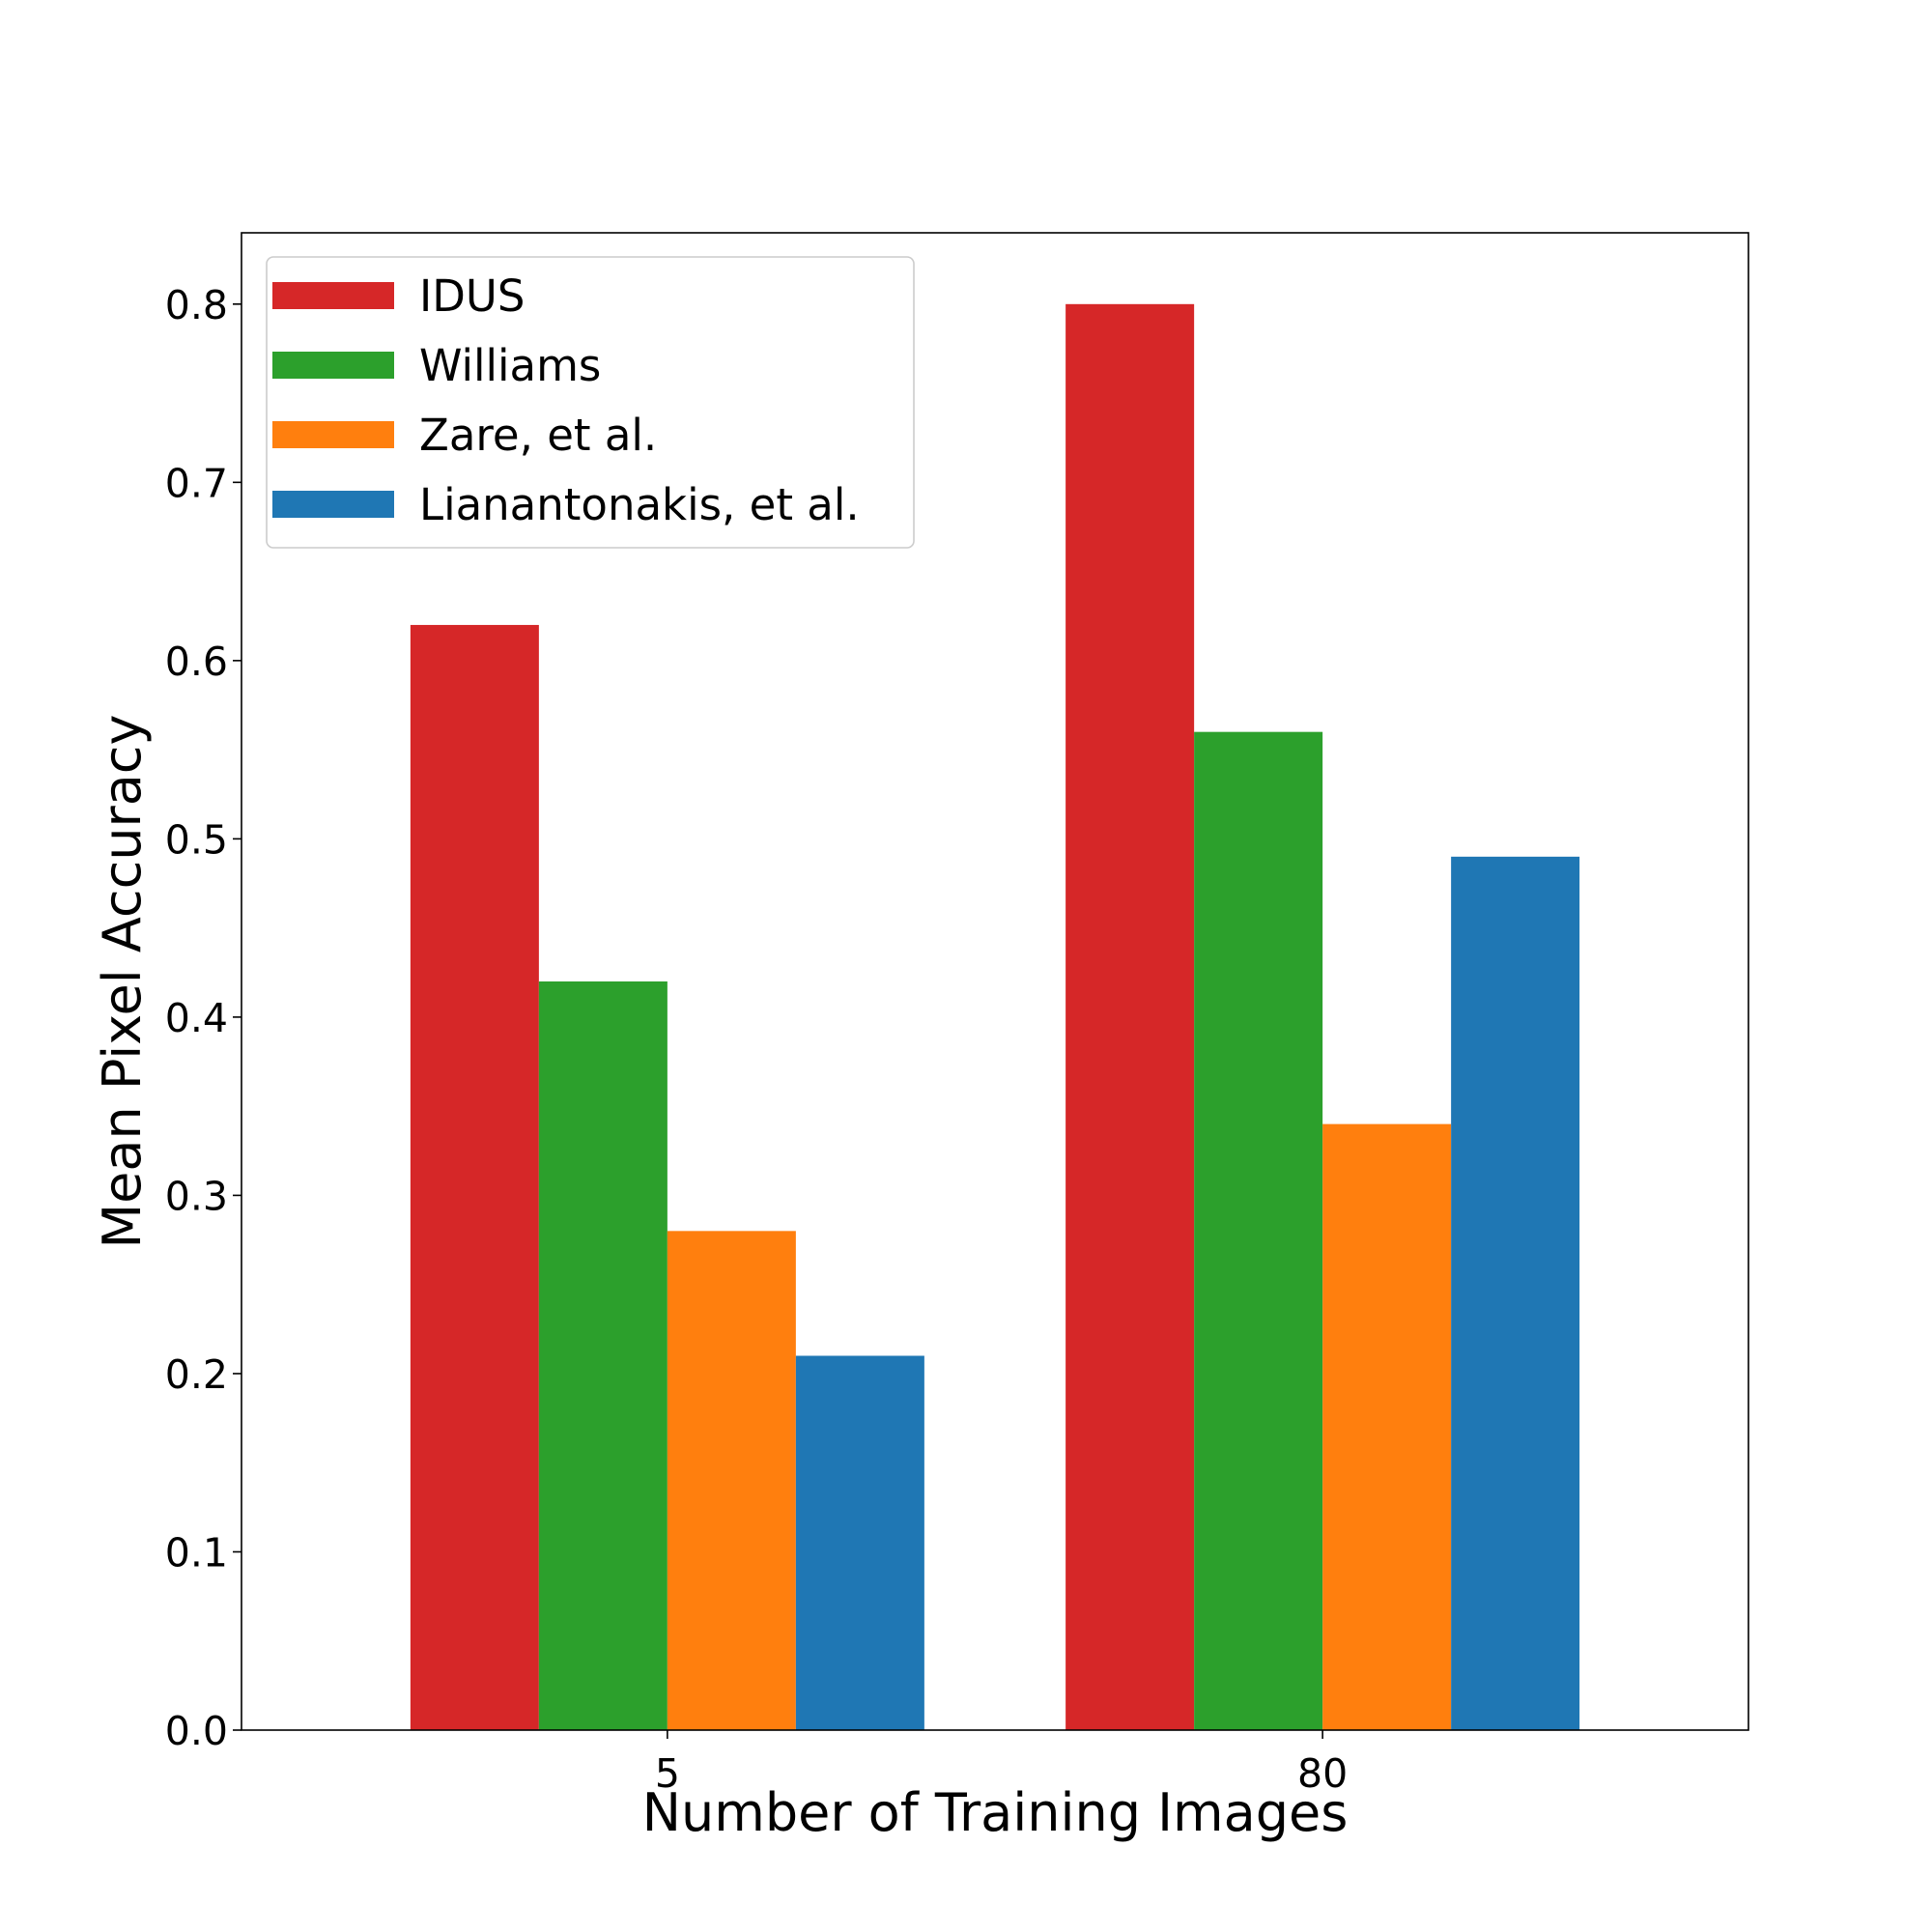 The height and width of the screenshot is (1932, 1932). I want to click on legend-label: Lianantonakis, et al., so click(639, 505).